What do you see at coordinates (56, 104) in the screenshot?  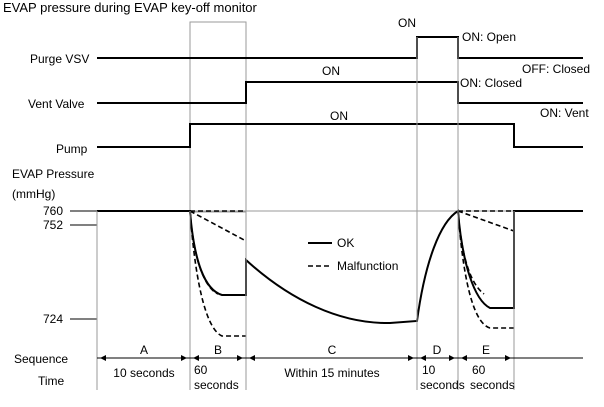 I see `vent-valve-label: Vent Valve` at bounding box center [56, 104].